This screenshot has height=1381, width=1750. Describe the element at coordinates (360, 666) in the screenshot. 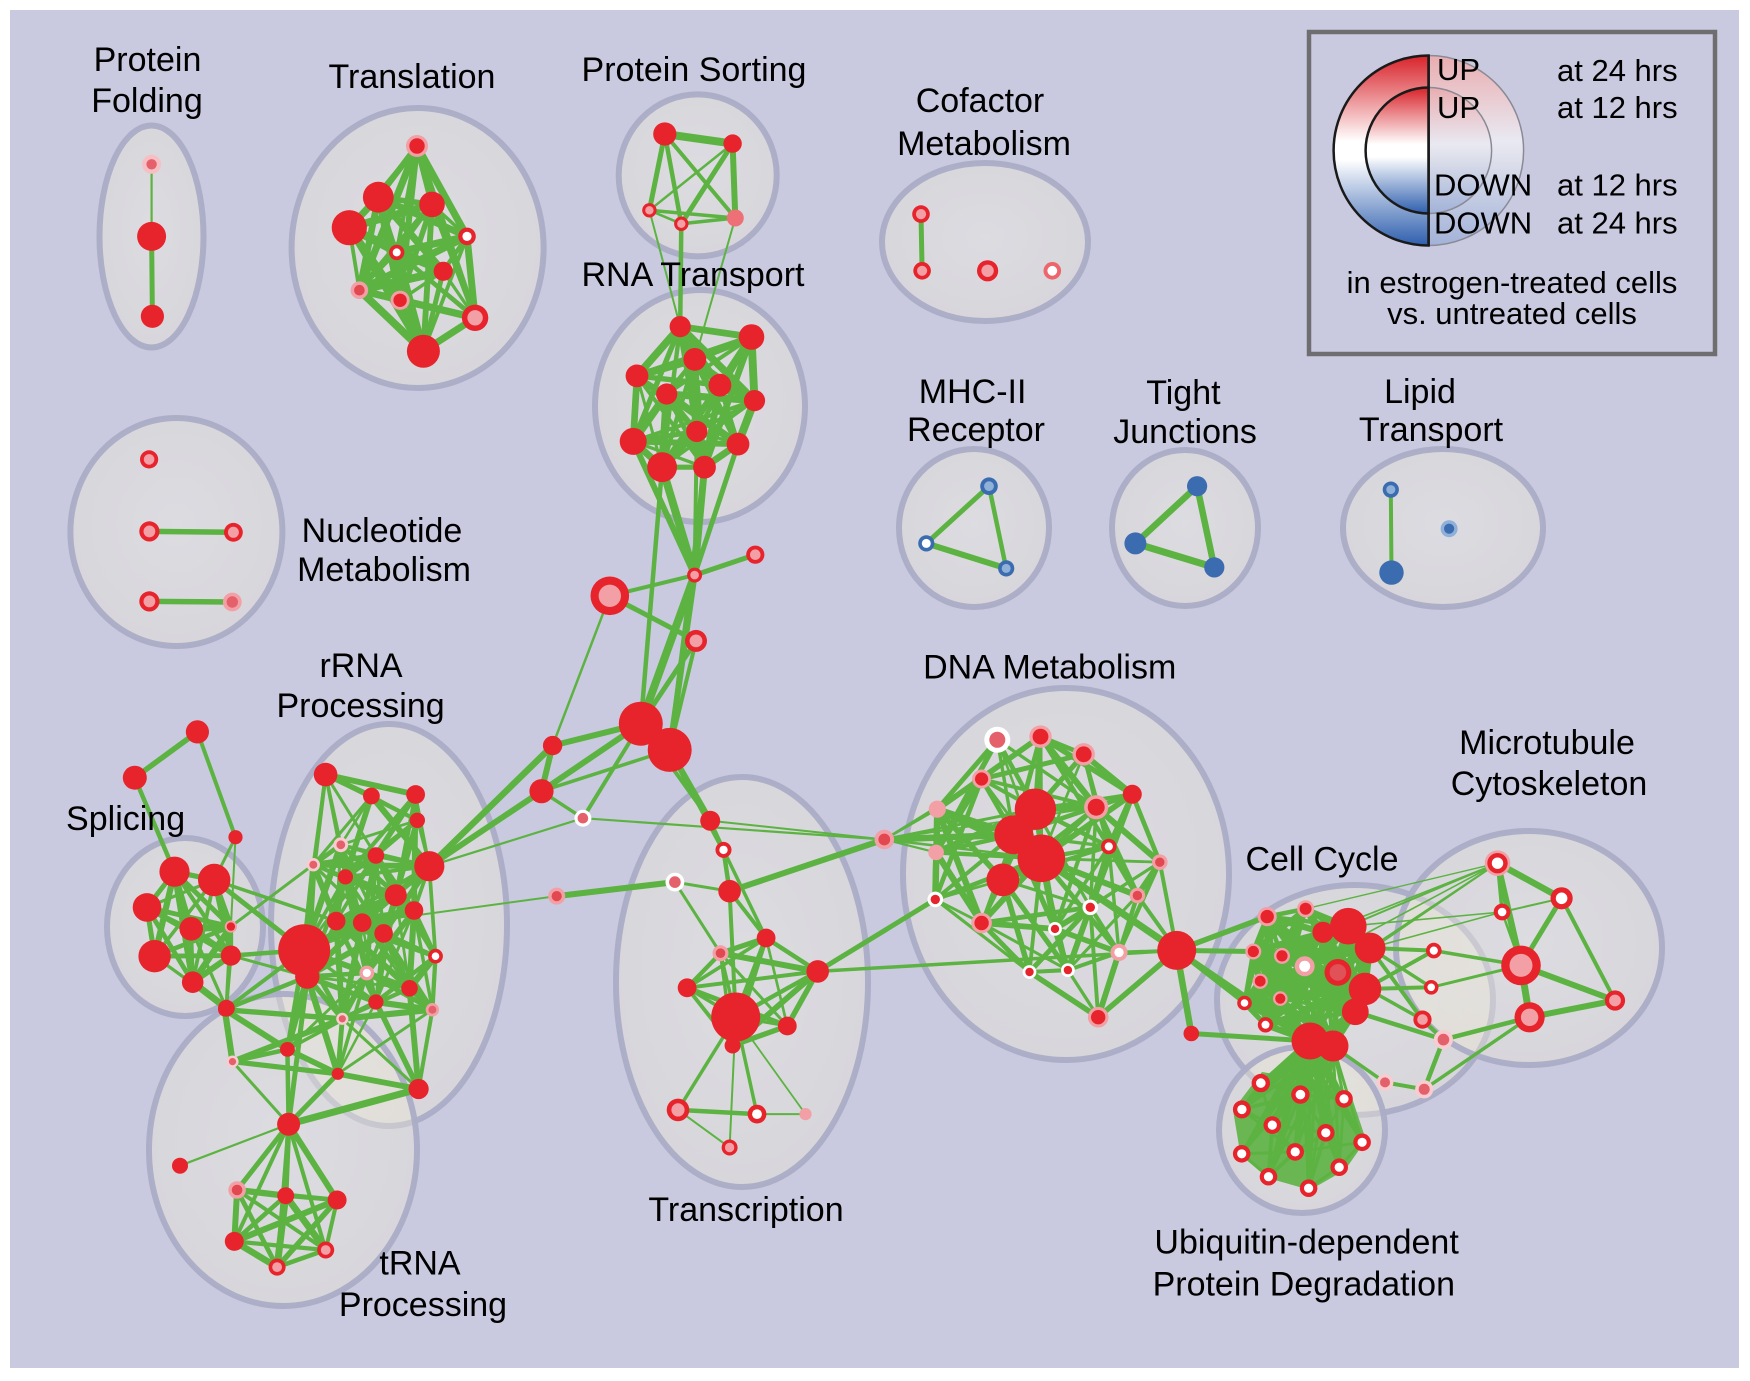

I see `svg-text: rRNA` at that location.